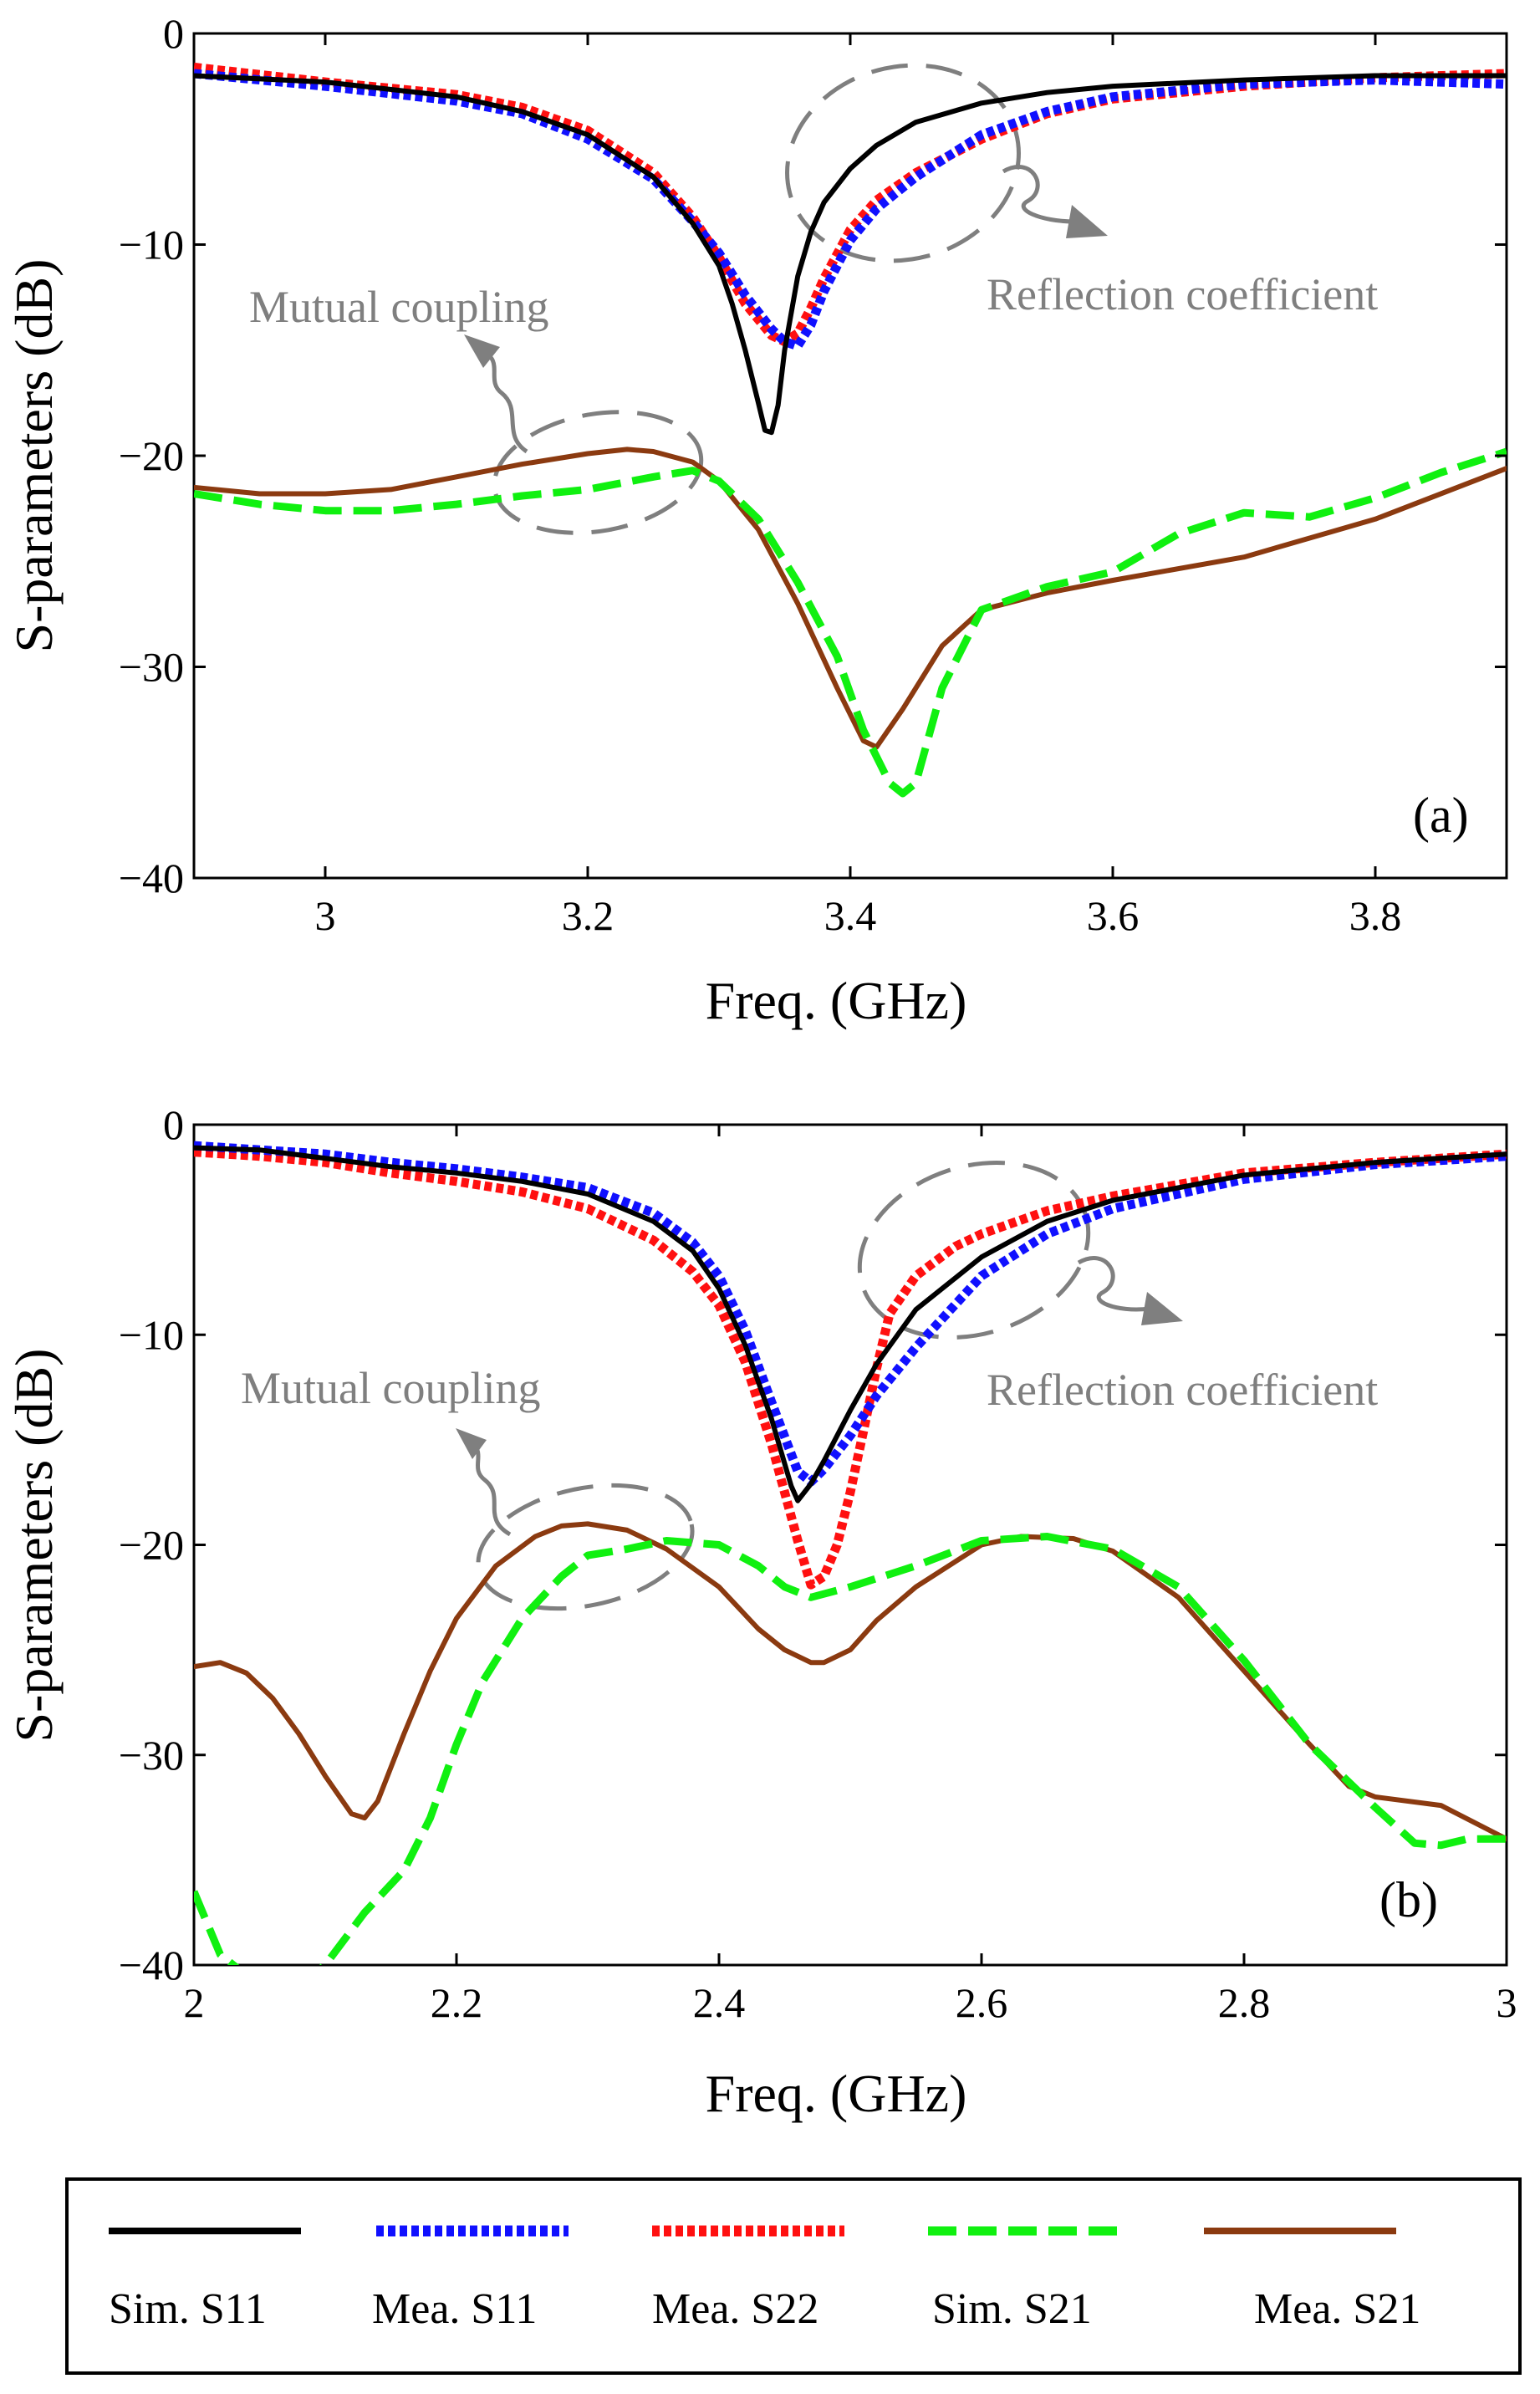  I want to click on x-tick-label: 3.2, so click(588, 915).